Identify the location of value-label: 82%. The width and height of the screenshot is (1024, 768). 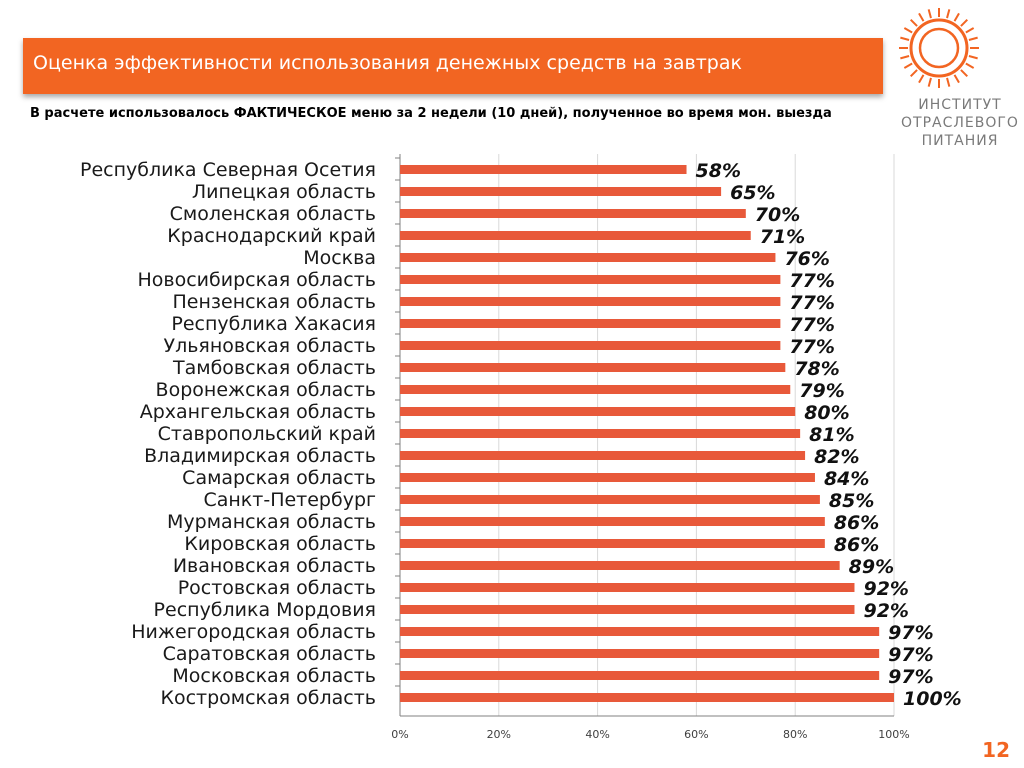
(836, 457).